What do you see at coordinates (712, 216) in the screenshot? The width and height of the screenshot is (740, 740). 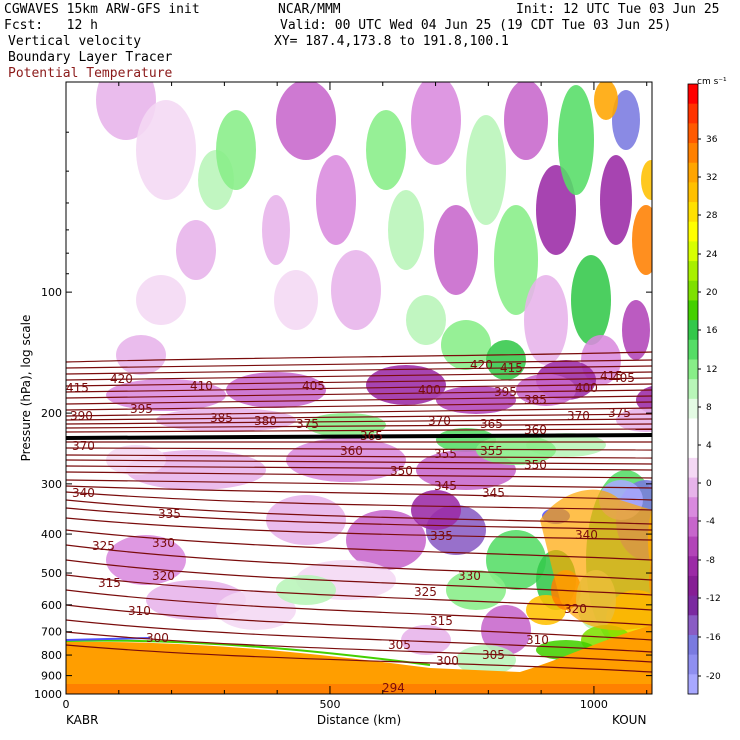 I see `colorbar-tick-label: 28` at bounding box center [712, 216].